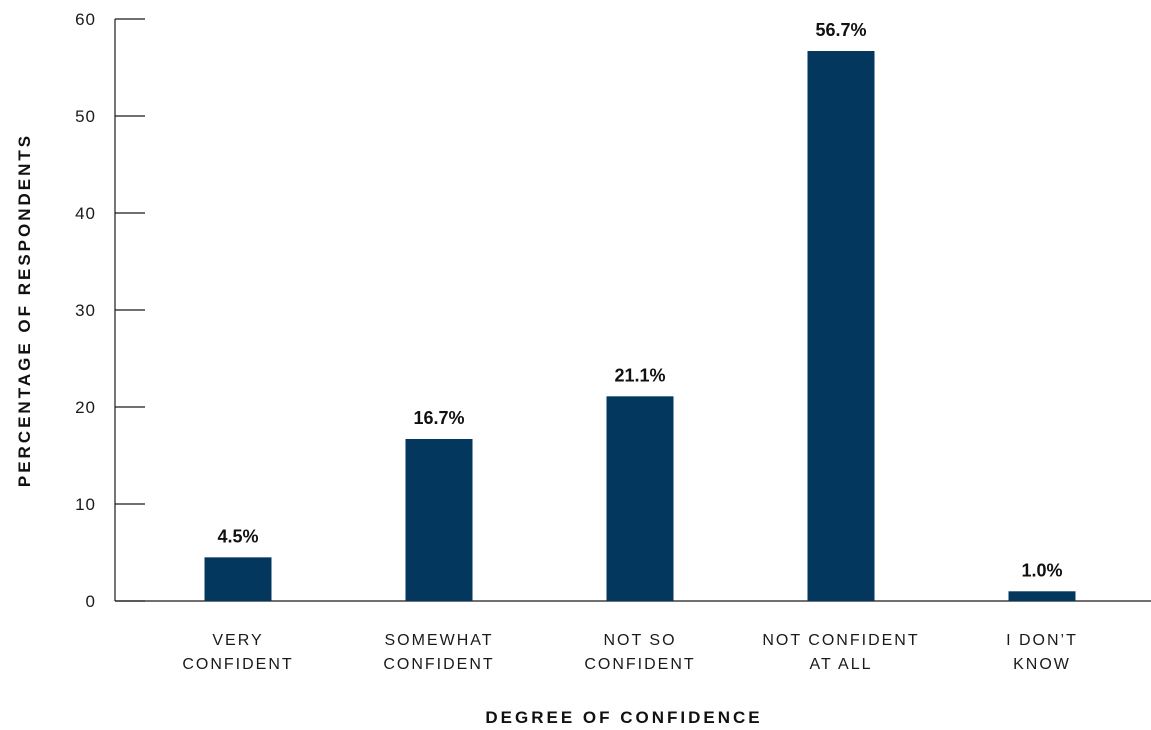  Describe the element at coordinates (85, 116) in the screenshot. I see `y-tick-label: 50` at that location.